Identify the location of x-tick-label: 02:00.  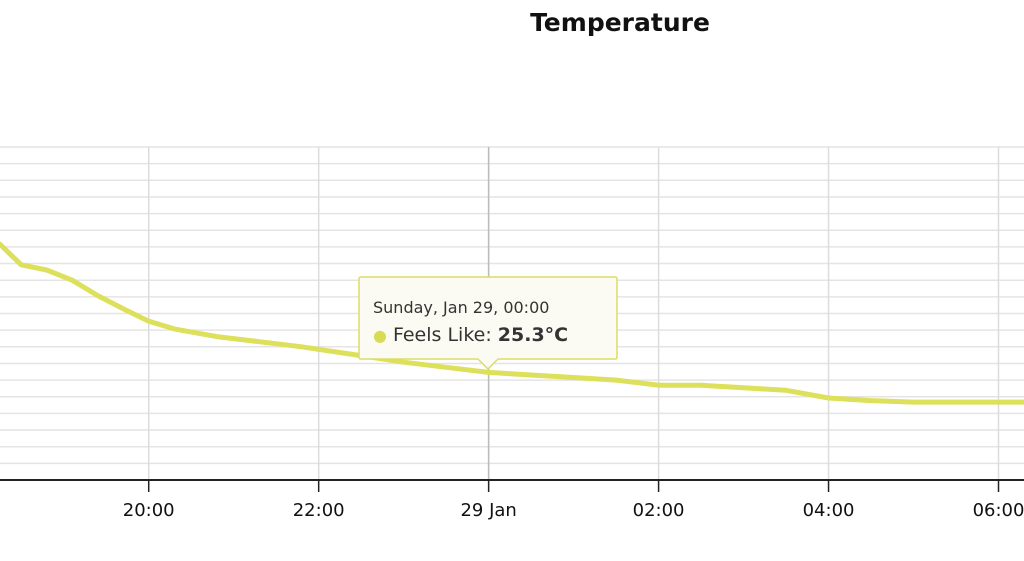
(659, 510).